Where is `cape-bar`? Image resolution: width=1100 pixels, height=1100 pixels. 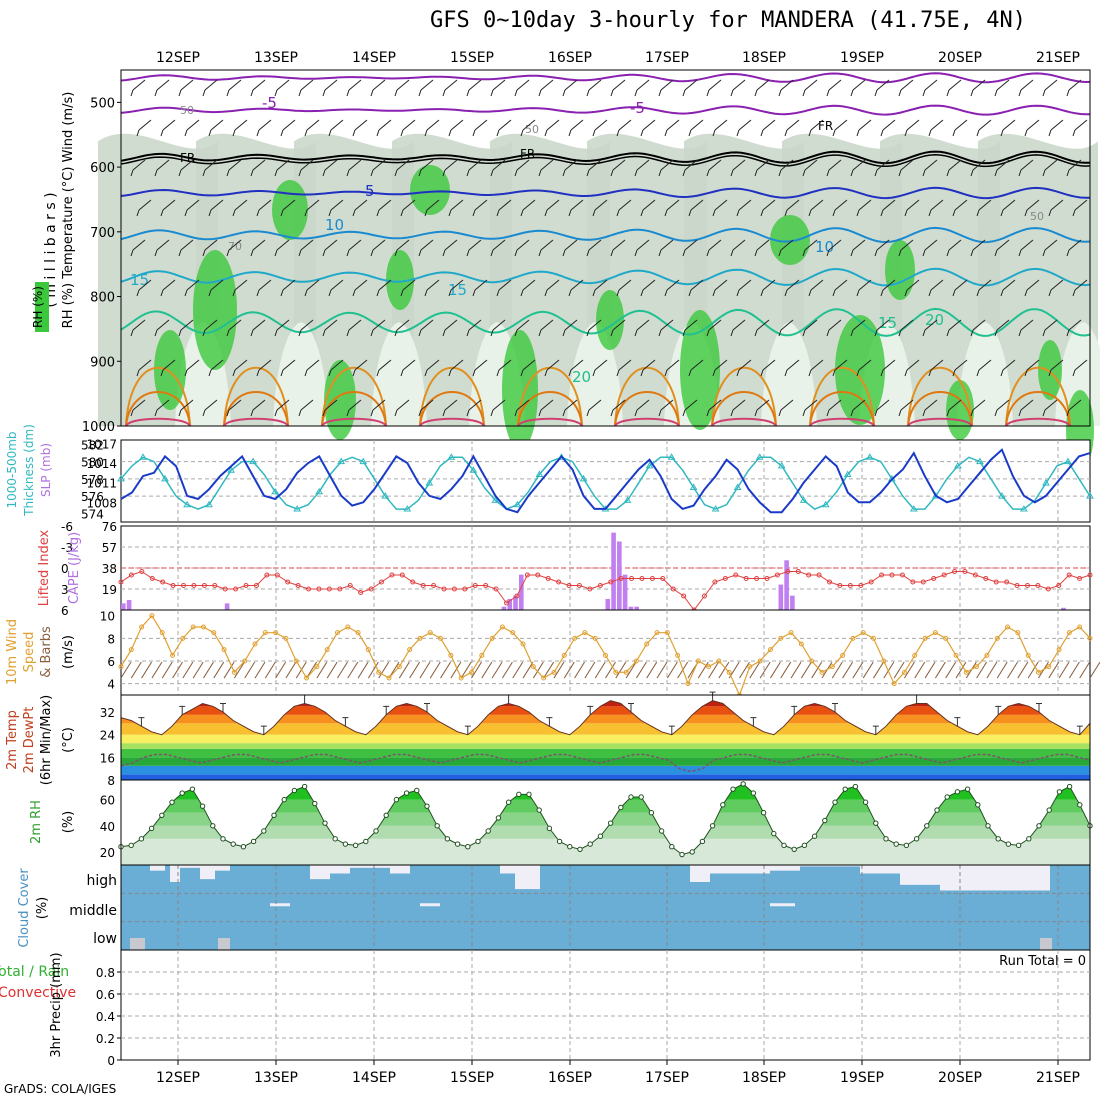
cape-bar is located at coordinates (786, 585).